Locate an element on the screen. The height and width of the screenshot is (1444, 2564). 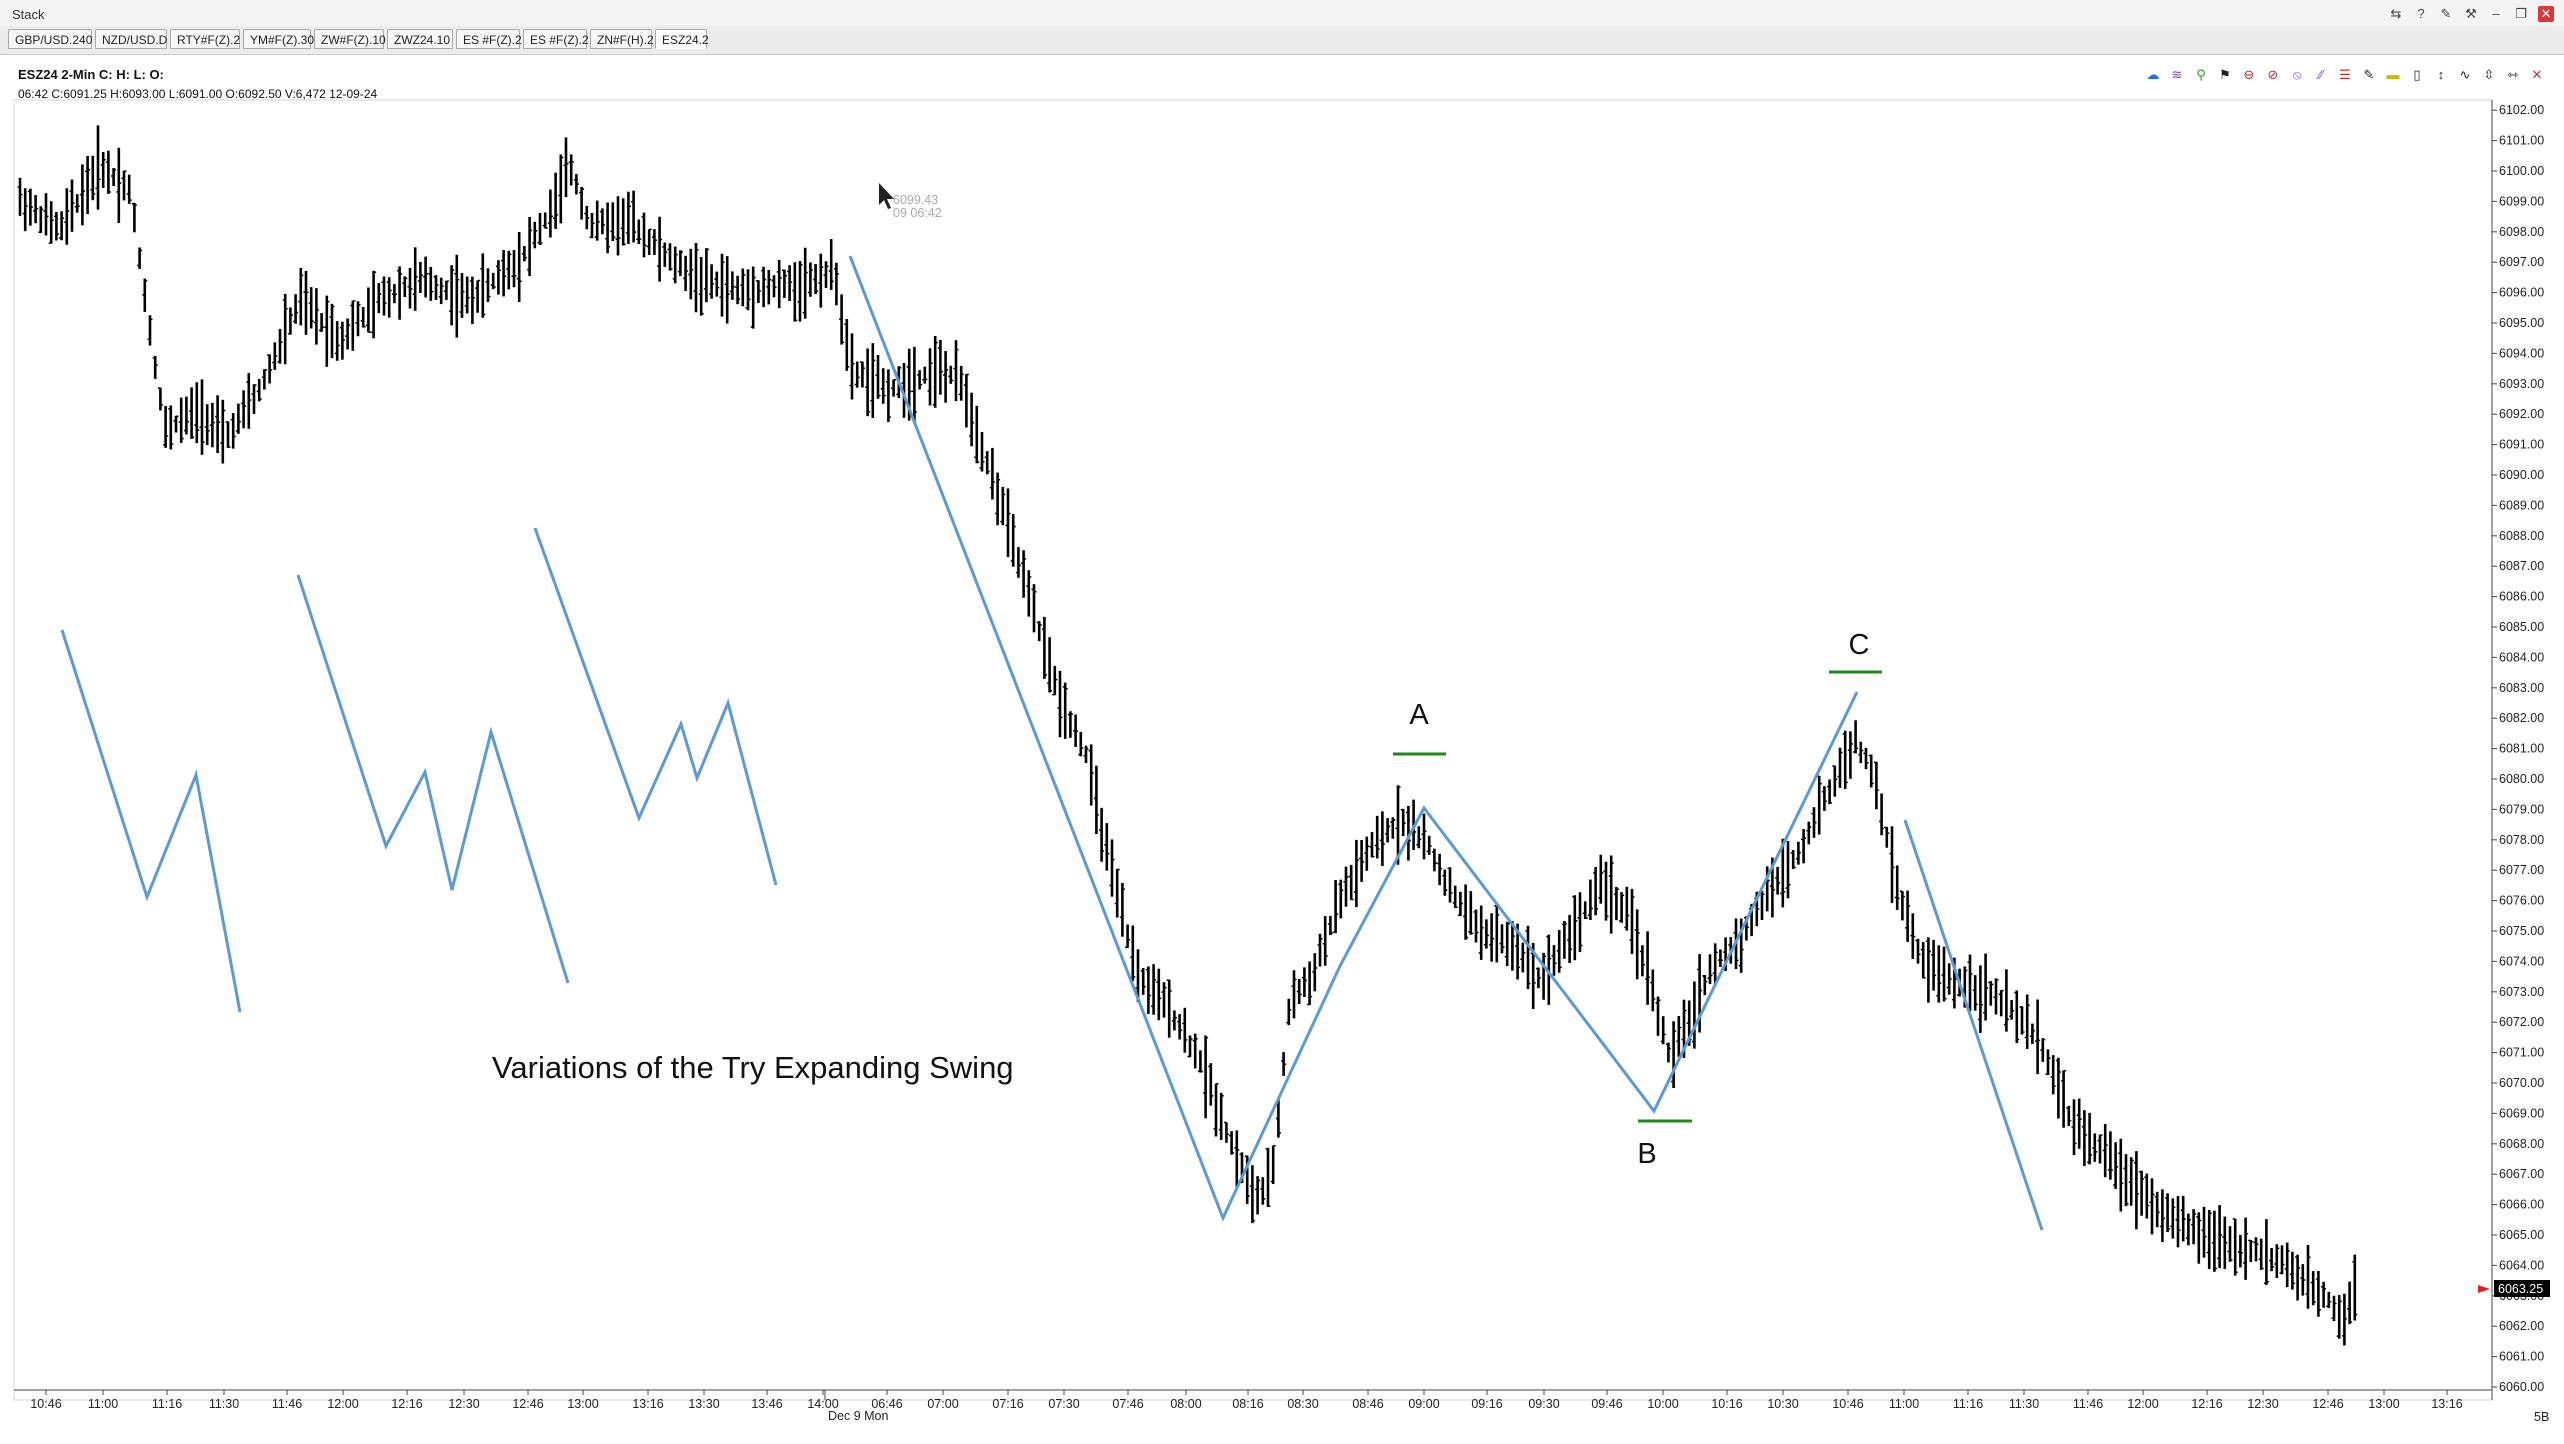
minimize-icon: – is located at coordinates (2496, 13).